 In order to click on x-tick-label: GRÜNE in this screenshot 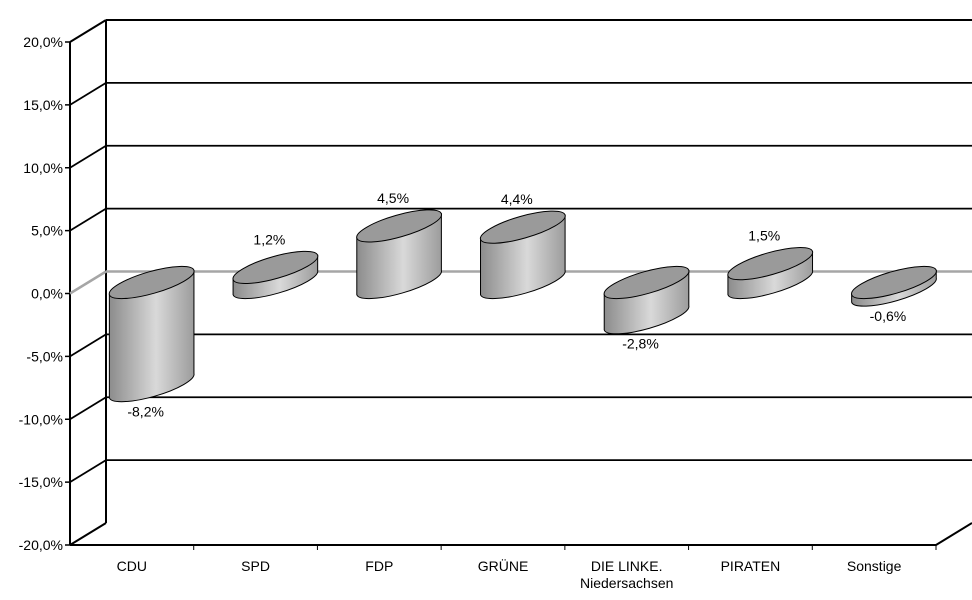, I will do `click(503, 565)`.